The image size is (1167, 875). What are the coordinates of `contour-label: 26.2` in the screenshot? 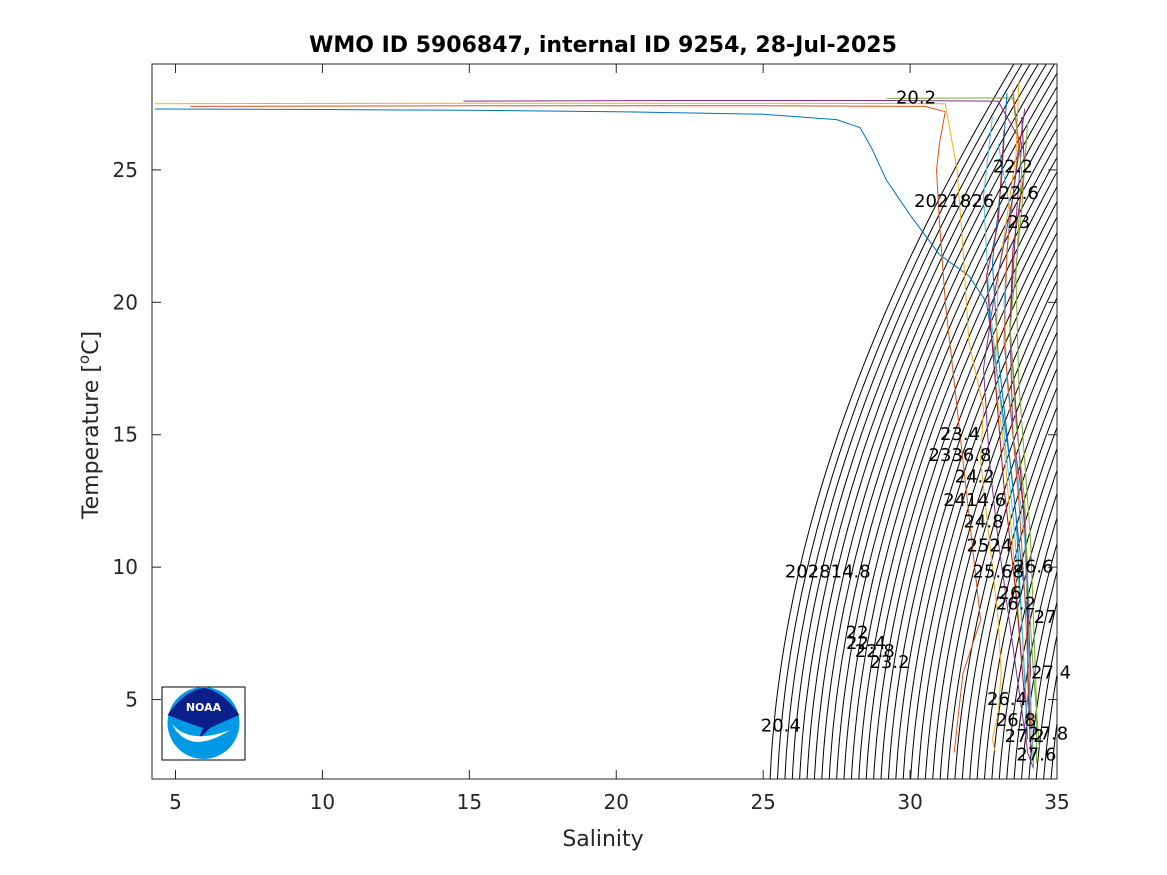 It's located at (1016, 604).